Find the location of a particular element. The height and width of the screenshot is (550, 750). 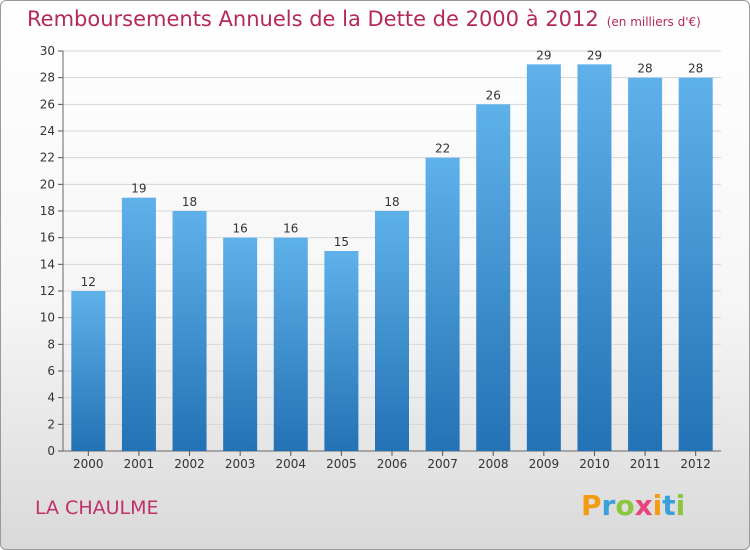

chart-unit: (en milliers d'€) is located at coordinates (653, 22).